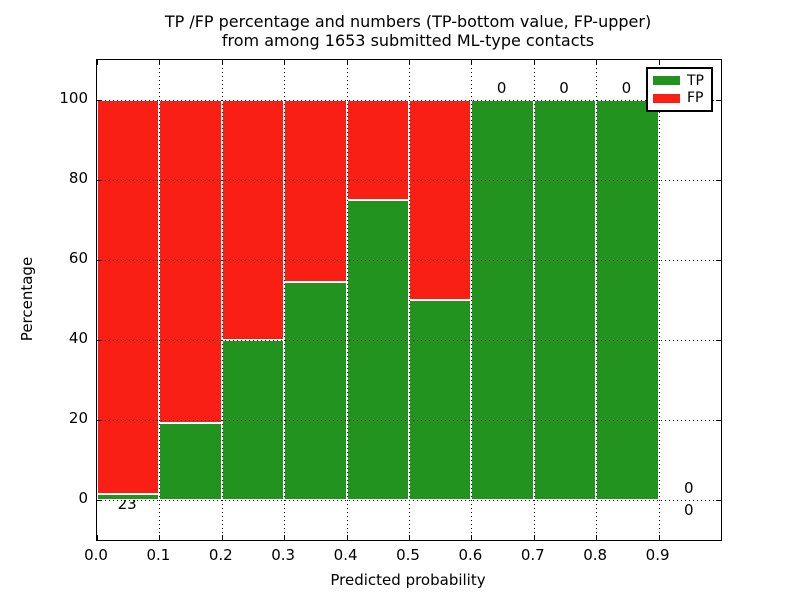  I want to click on fp-swatch-icon, so click(666, 98).